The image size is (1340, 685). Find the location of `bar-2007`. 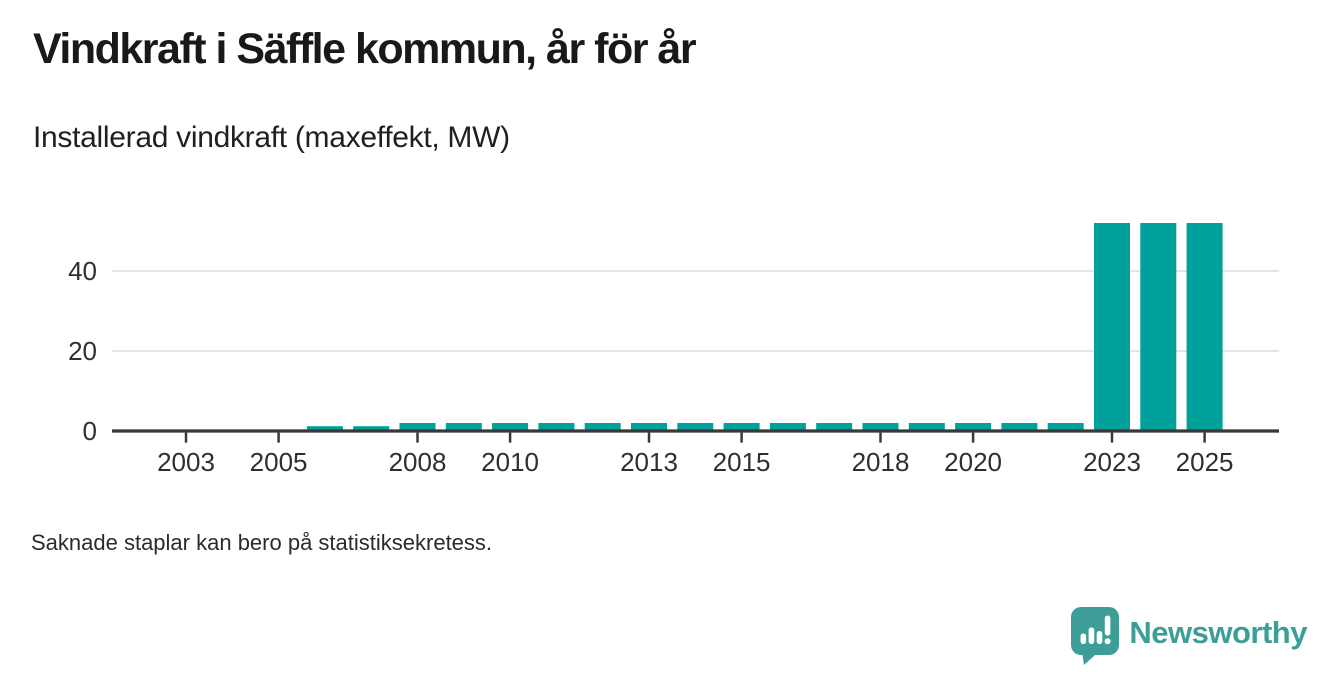

bar-2007 is located at coordinates (371, 428).